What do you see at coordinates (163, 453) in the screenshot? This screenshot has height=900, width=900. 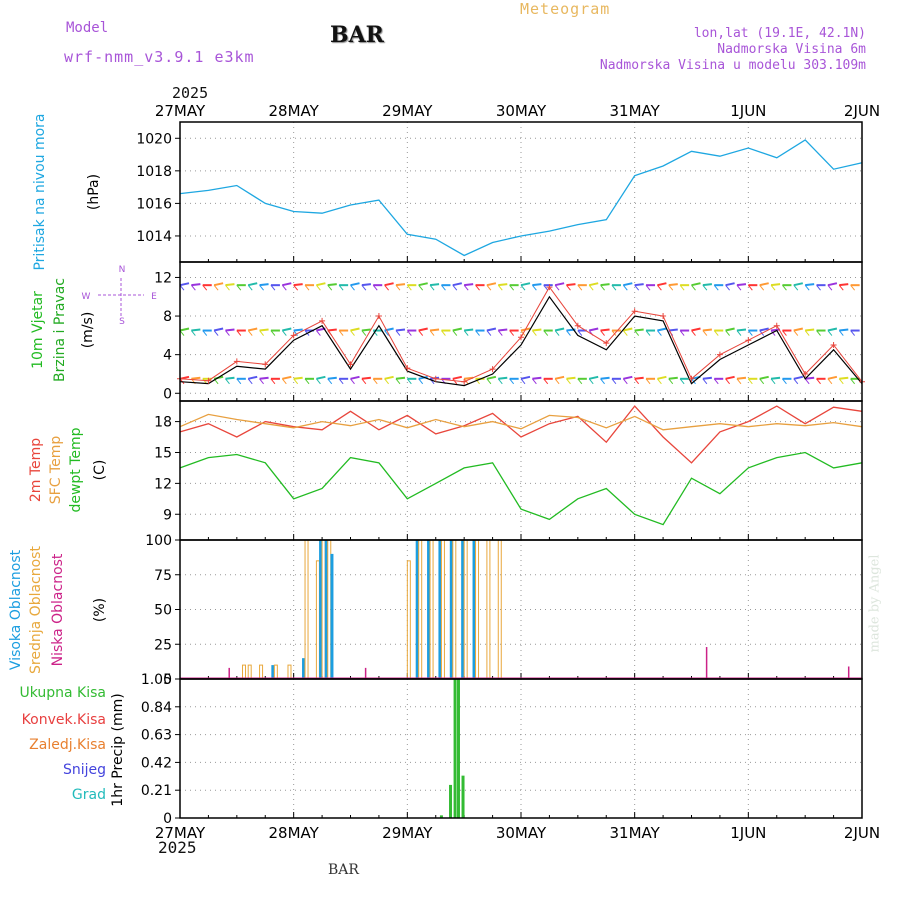 I see `y-tick-label: 15` at bounding box center [163, 453].